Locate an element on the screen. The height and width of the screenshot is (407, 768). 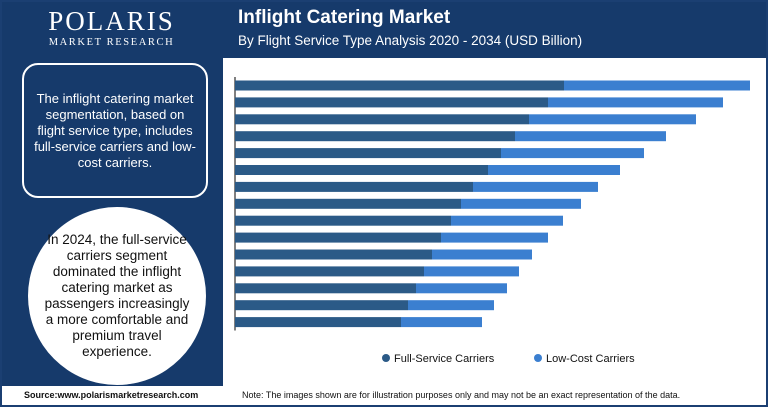
legend-marker-full-service is located at coordinates (386, 358).